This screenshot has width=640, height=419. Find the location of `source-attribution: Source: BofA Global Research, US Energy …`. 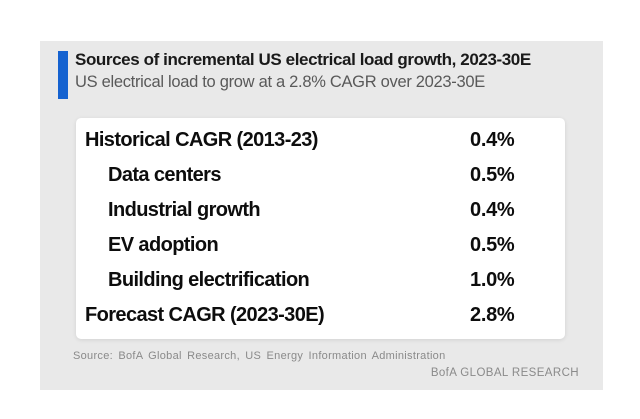

source-attribution: Source: BofA Global Research, US Energy … is located at coordinates (259, 356).